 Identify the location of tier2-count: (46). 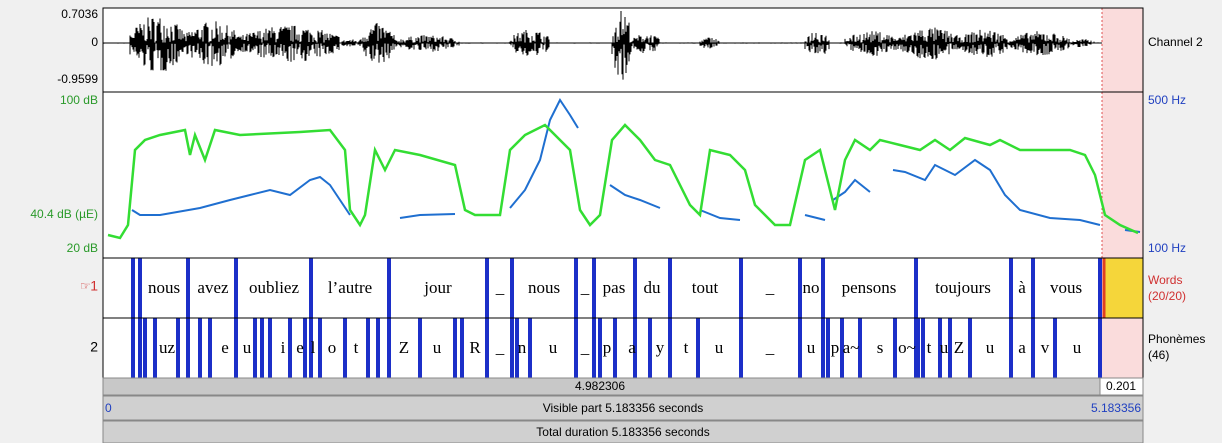
(1158, 355).